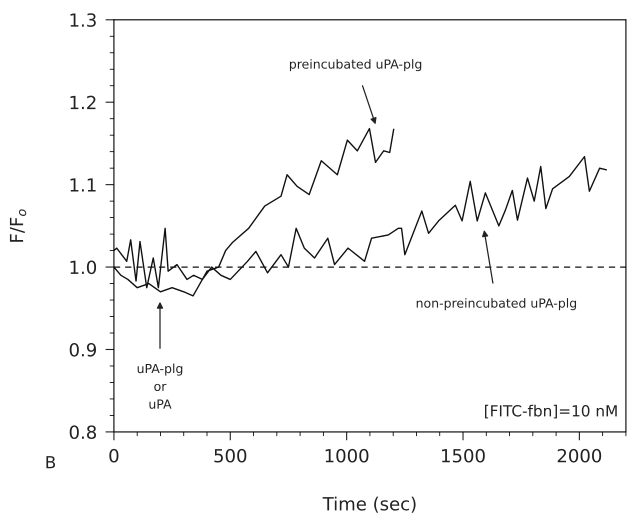 This screenshot has height=521, width=640. I want to click on annotation: [FITC-fbn]=10 nM, so click(551, 411).